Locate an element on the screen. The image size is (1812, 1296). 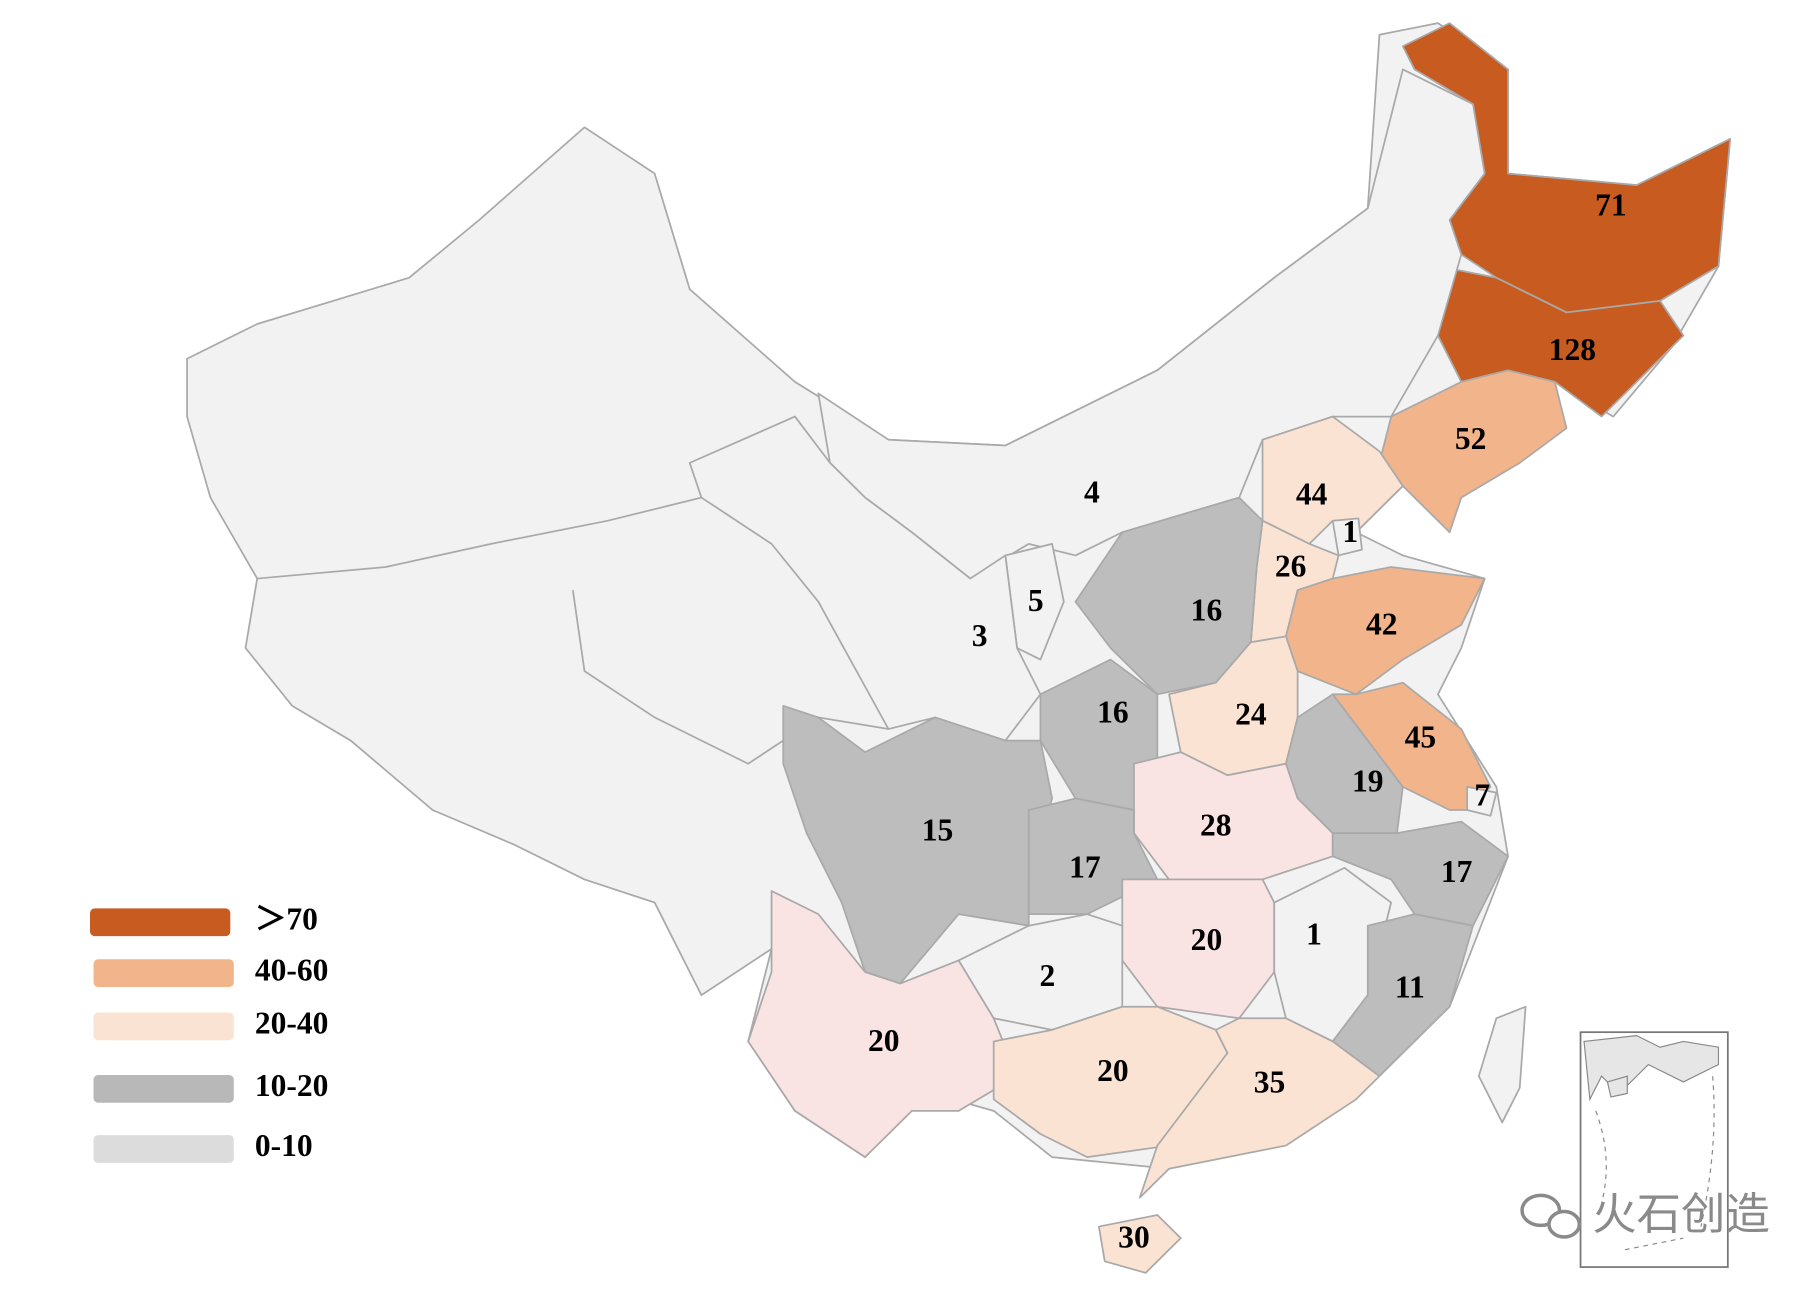
region-value: 45 is located at coordinates (1421, 737).